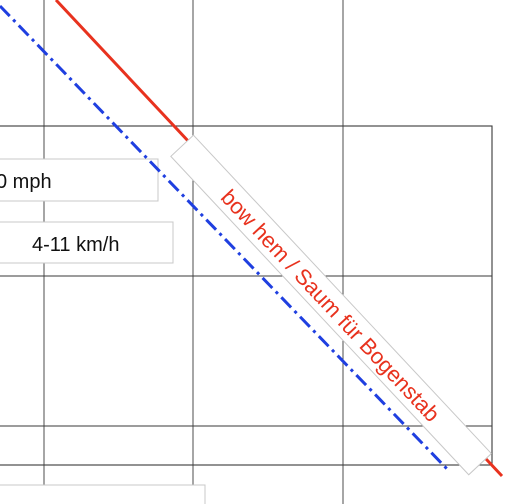 Image resolution: width=506 pixels, height=504 pixels. I want to click on speed-kmh-box, so click(87, 242).